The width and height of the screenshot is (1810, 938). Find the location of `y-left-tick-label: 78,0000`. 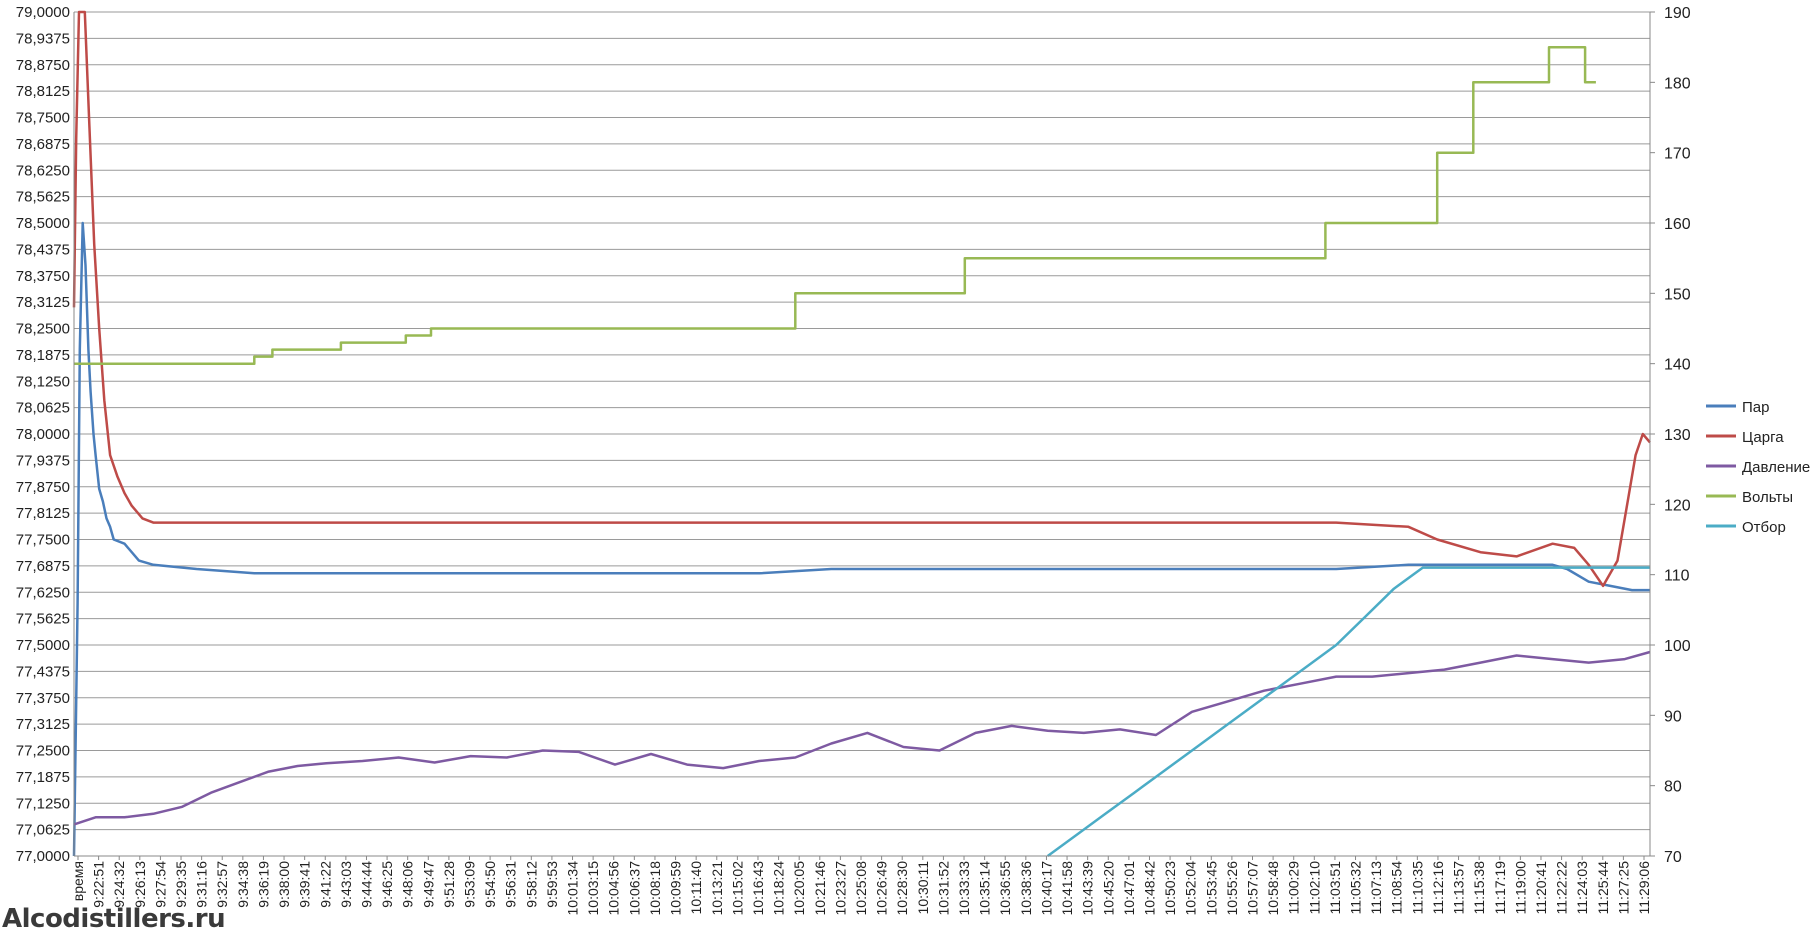

y-left-tick-label: 78,0000 is located at coordinates (43, 434).